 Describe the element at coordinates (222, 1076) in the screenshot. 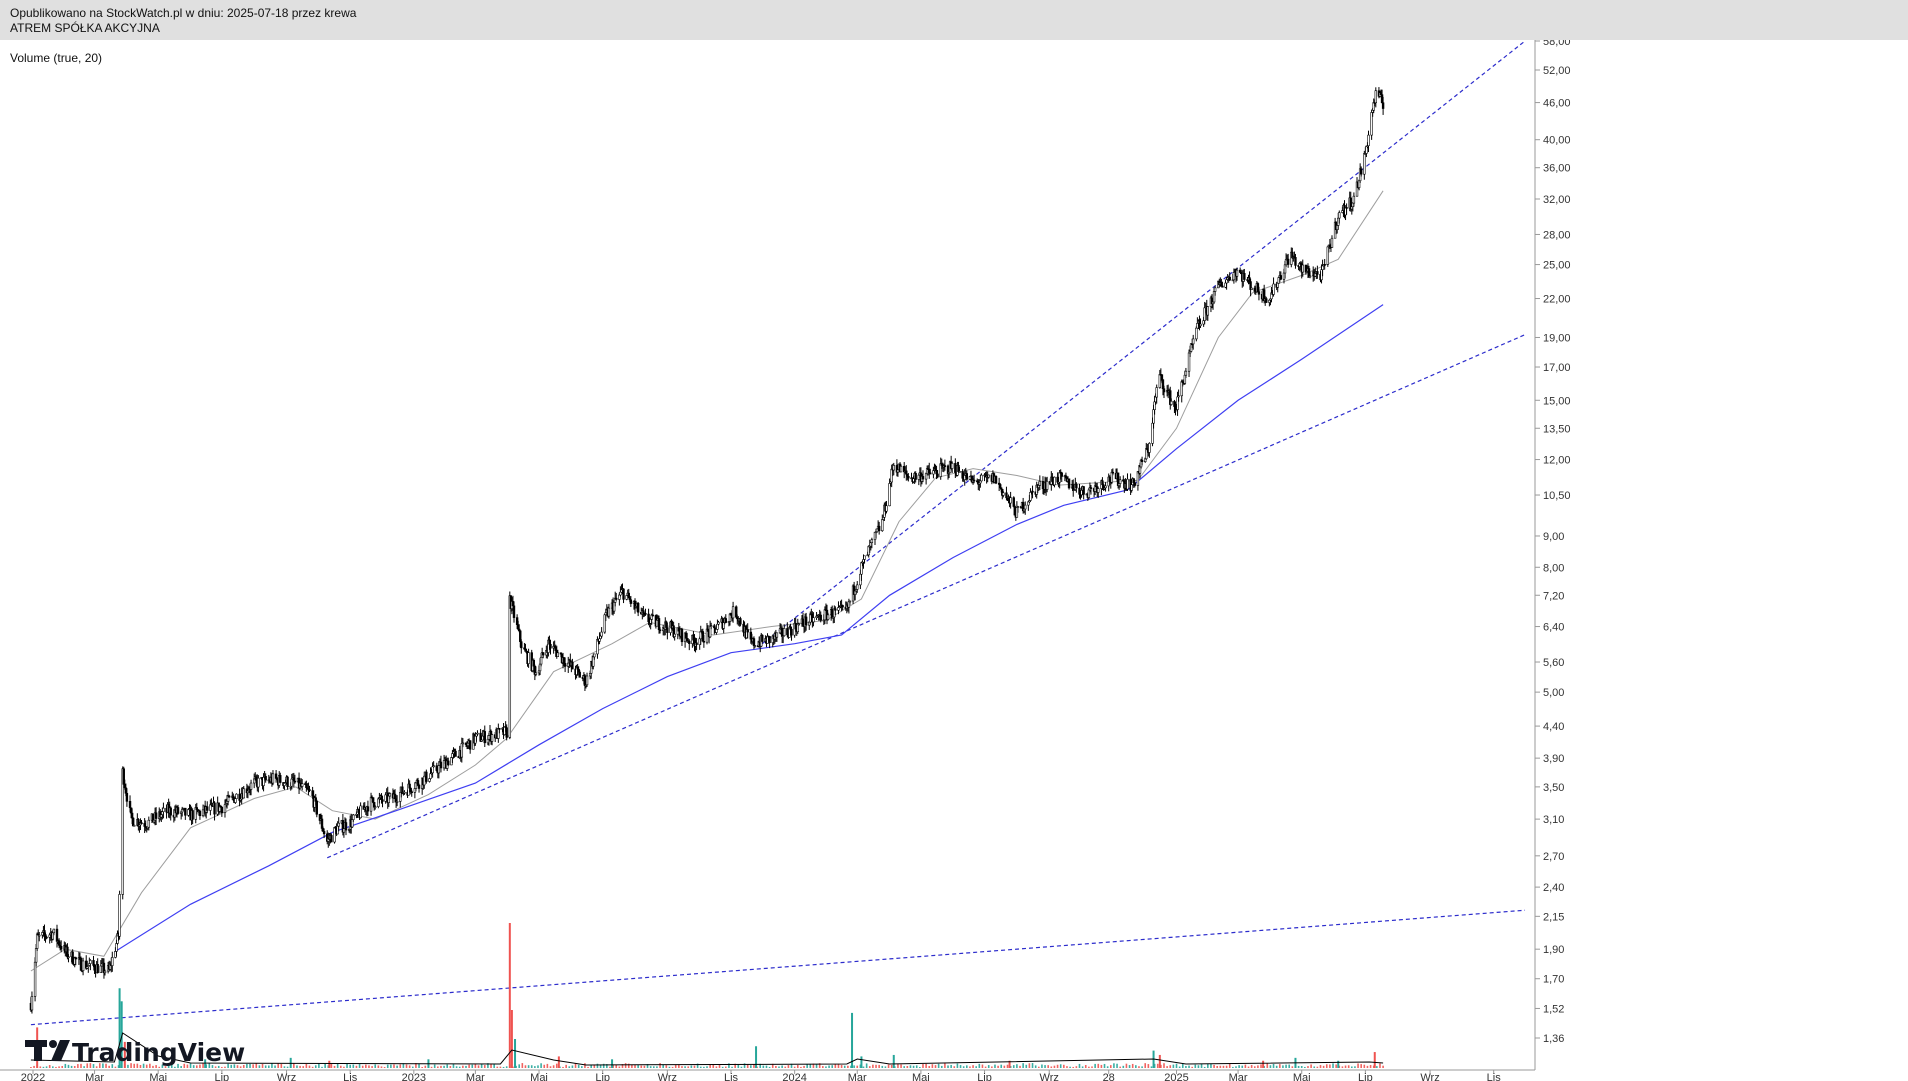

I see `time-tick-label: Lip` at that location.